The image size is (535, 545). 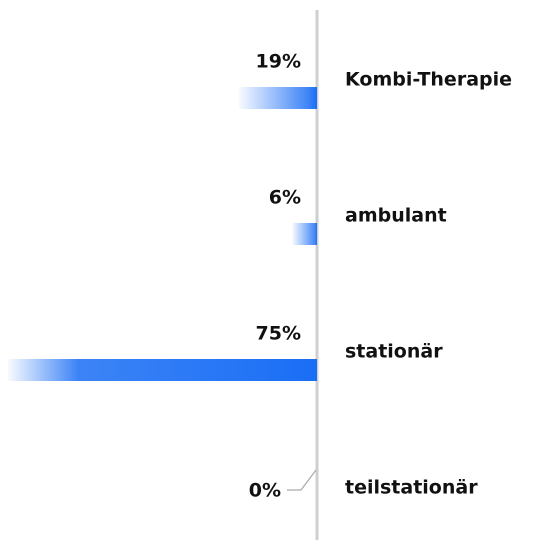 I want to click on category-label: stationär, so click(x=394, y=352).